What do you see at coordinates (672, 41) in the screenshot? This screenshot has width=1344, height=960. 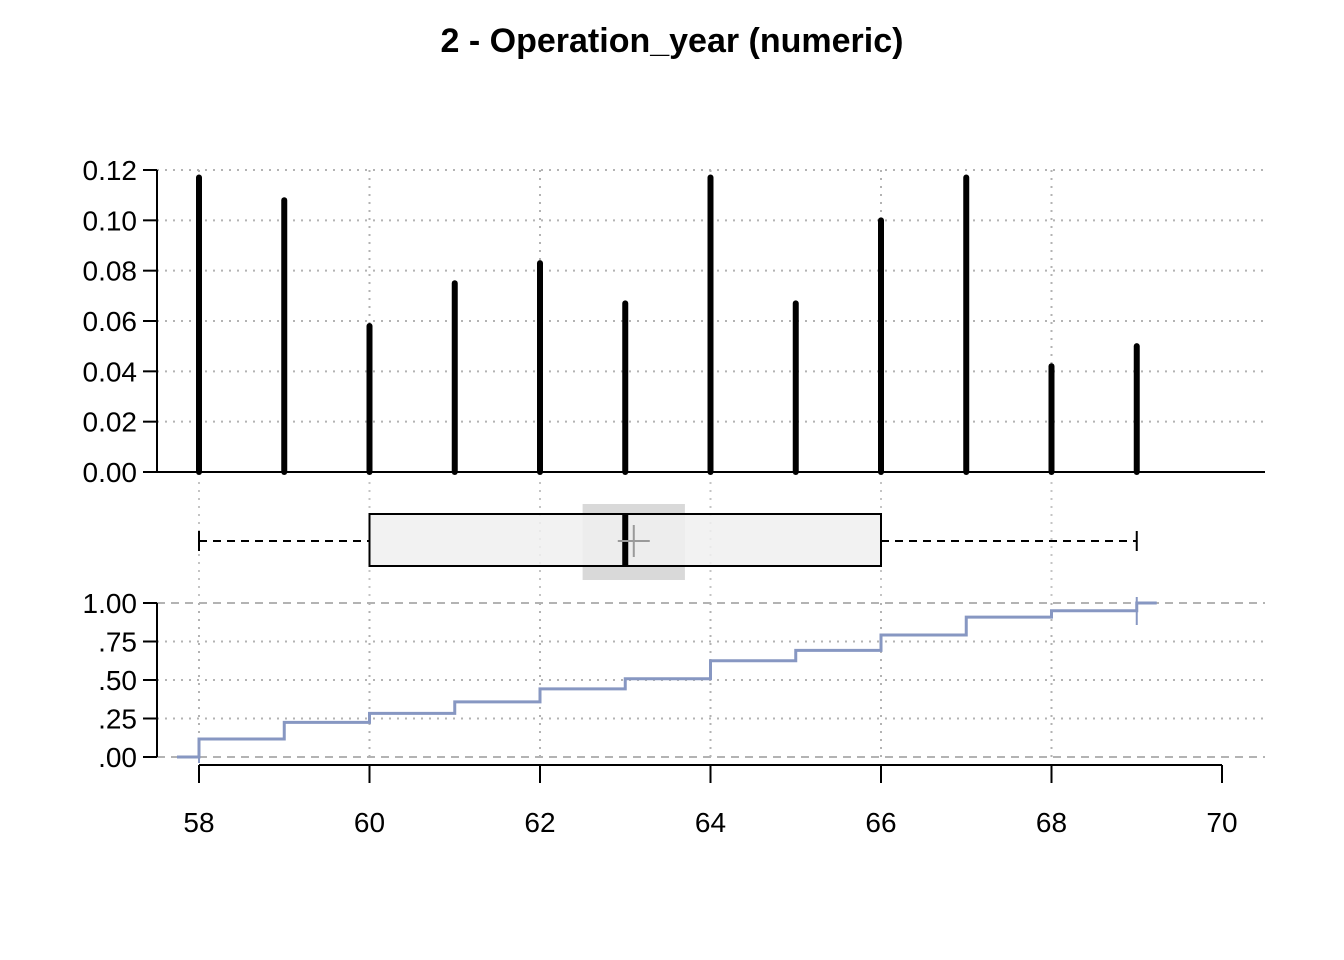 I see `chart-title: 2 - Operation_year (numeric)` at bounding box center [672, 41].